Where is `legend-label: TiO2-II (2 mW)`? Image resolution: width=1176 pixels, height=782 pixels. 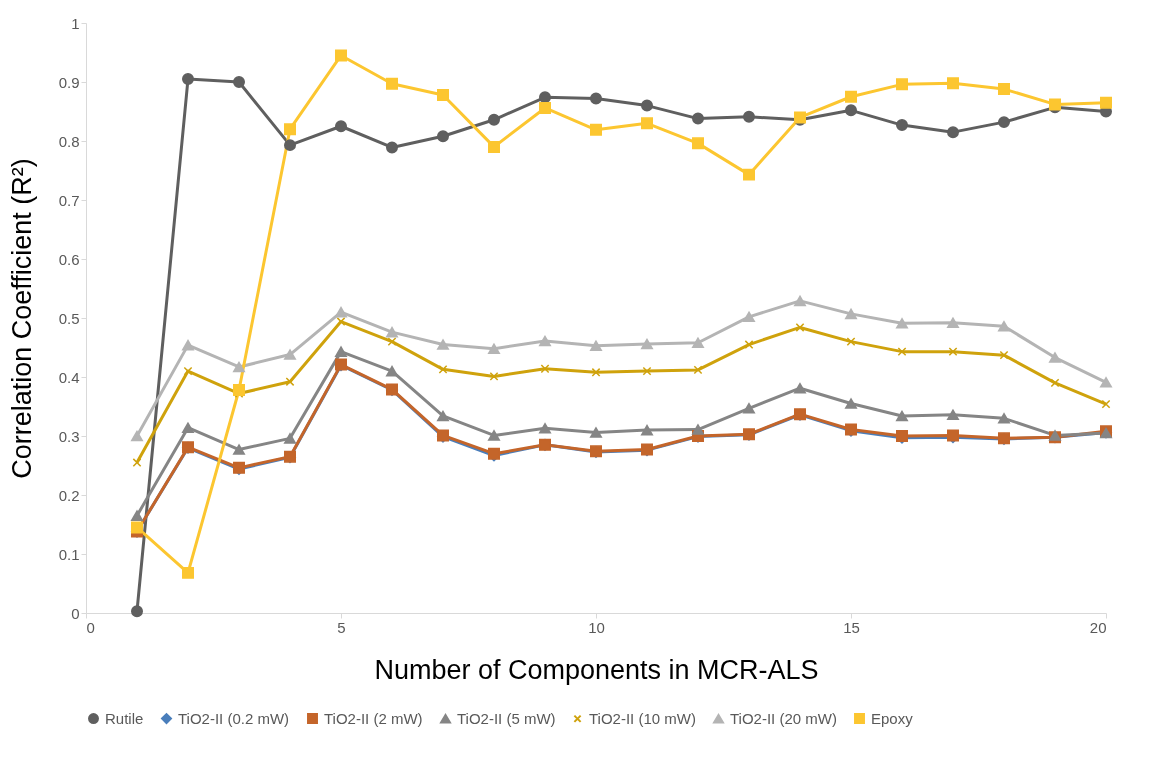
legend-label: TiO2-II (2 mW) is located at coordinates (373, 718).